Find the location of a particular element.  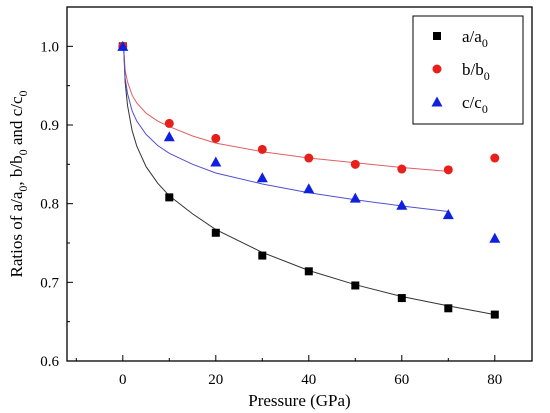

x-tick-label: 40 is located at coordinates (308, 380).